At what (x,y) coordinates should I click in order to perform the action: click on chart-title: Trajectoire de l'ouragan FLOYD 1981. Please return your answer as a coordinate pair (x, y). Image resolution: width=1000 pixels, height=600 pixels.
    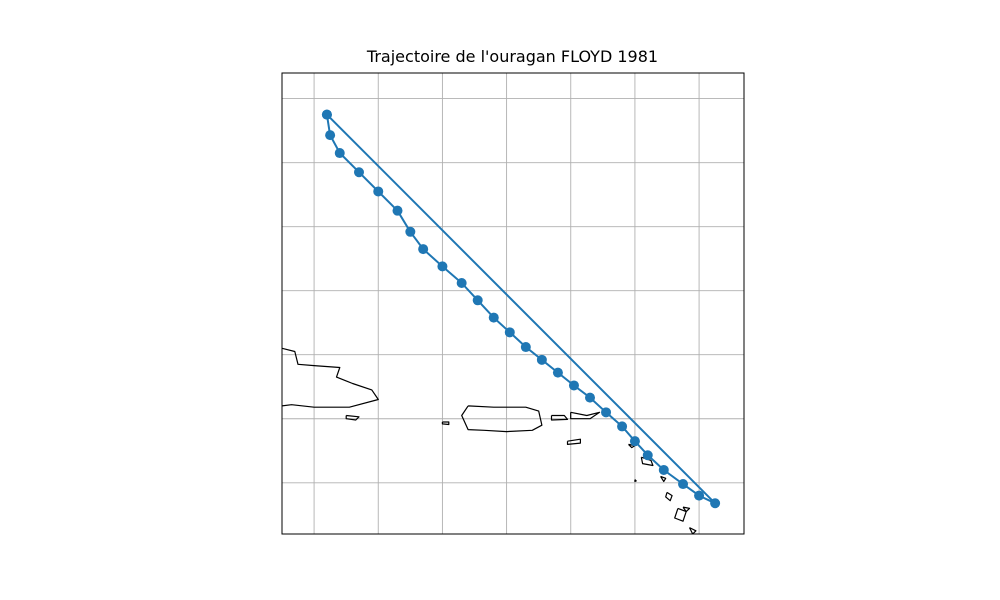
    Looking at the image, I should click on (512, 56).